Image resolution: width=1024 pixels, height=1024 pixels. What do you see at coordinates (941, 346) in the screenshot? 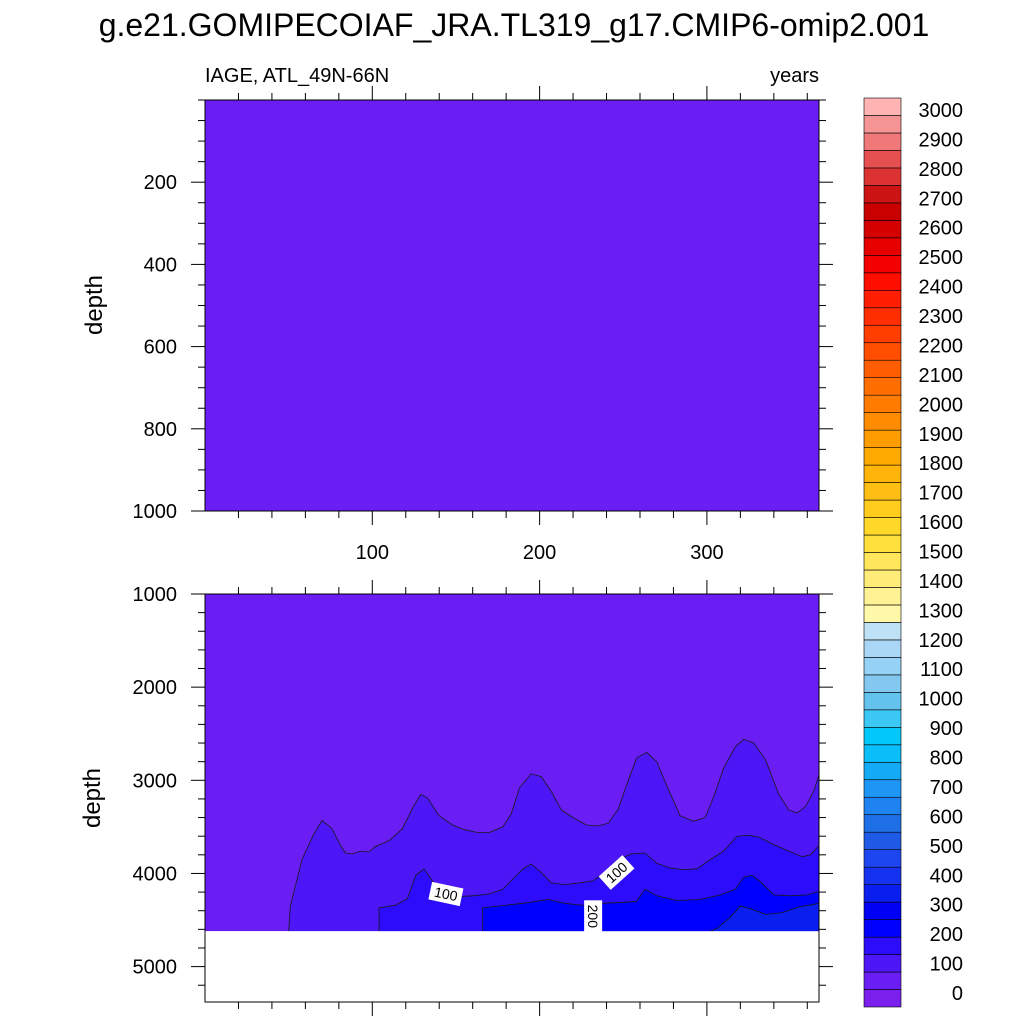
I see `colorbar-label: 2200` at bounding box center [941, 346].